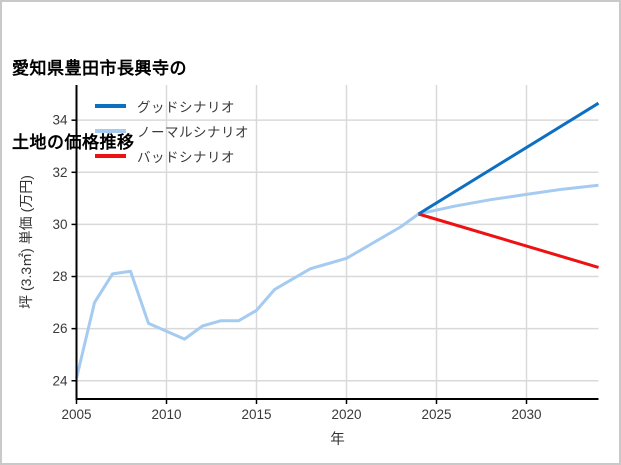 The image size is (621, 465). I want to click on y-tick-label: 34, so click(60, 120).